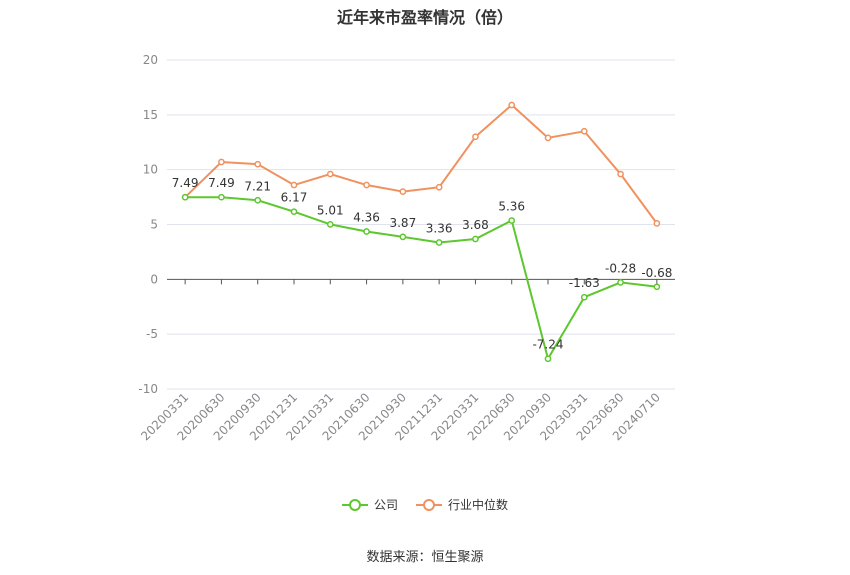  Describe the element at coordinates (656, 273) in the screenshot. I see `company-data-label: -0.68` at that location.